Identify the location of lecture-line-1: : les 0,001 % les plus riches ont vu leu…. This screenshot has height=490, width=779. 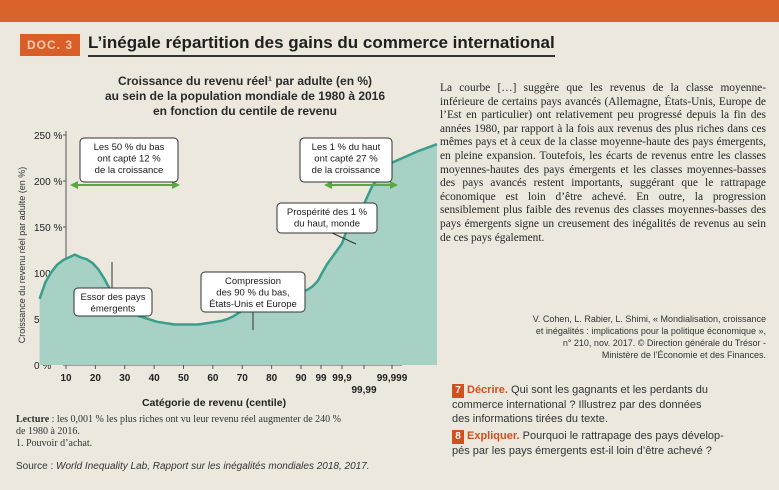
(195, 419).